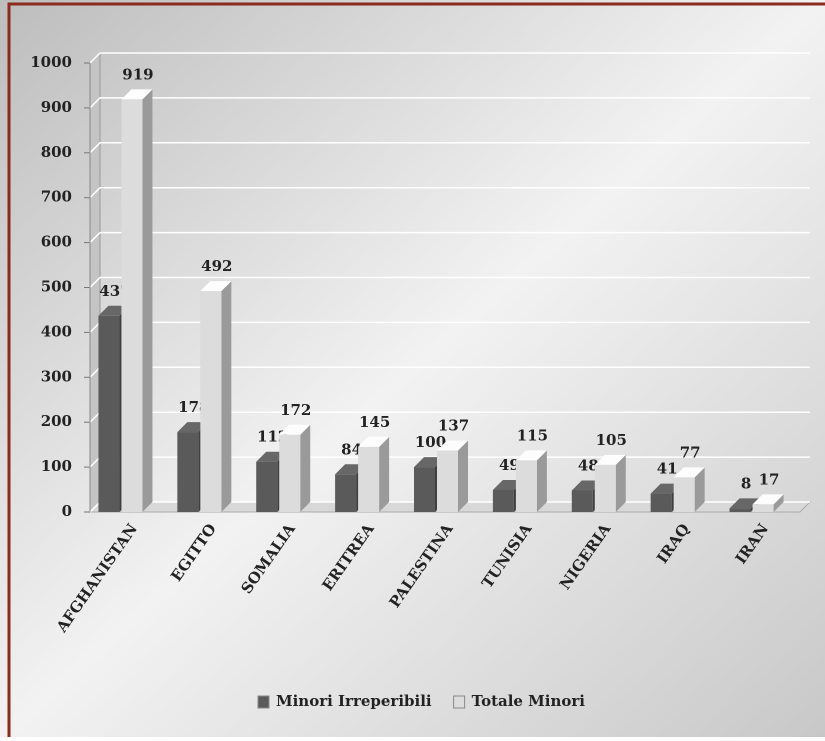 The width and height of the screenshot is (825, 741). Describe the element at coordinates (56, 421) in the screenshot. I see `y-tick-label: 200` at that location.